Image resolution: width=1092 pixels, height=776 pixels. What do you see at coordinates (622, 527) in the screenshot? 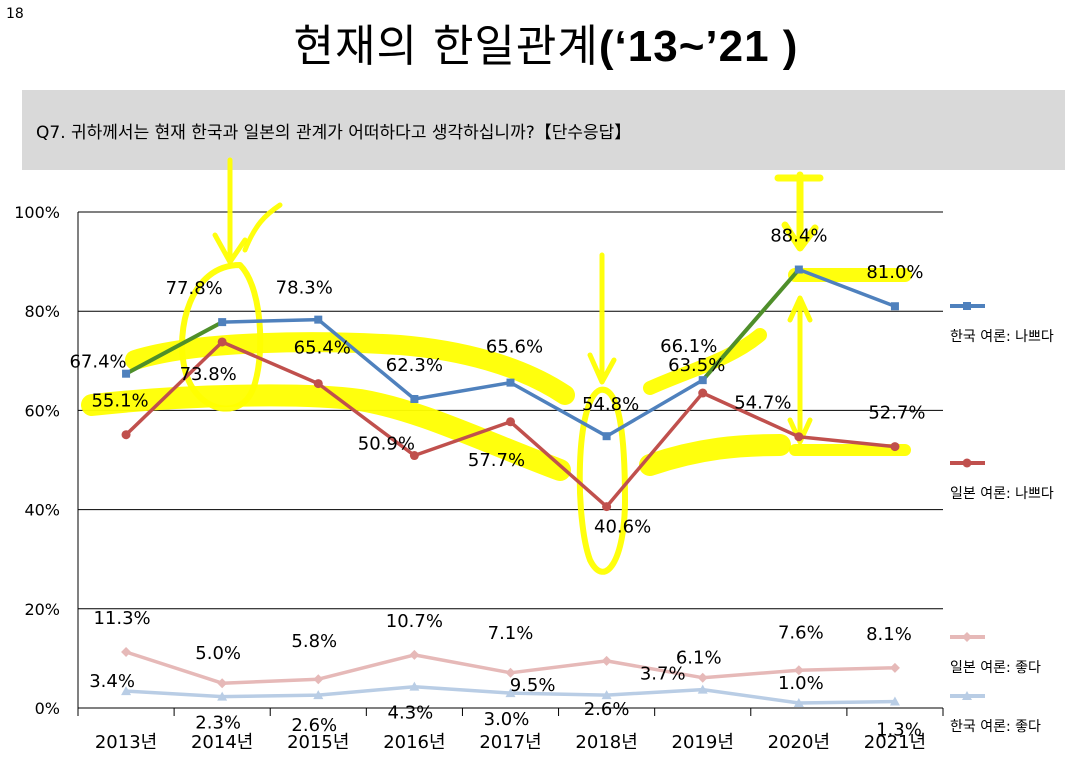
I see `data-label: 40.6%` at bounding box center [622, 527].